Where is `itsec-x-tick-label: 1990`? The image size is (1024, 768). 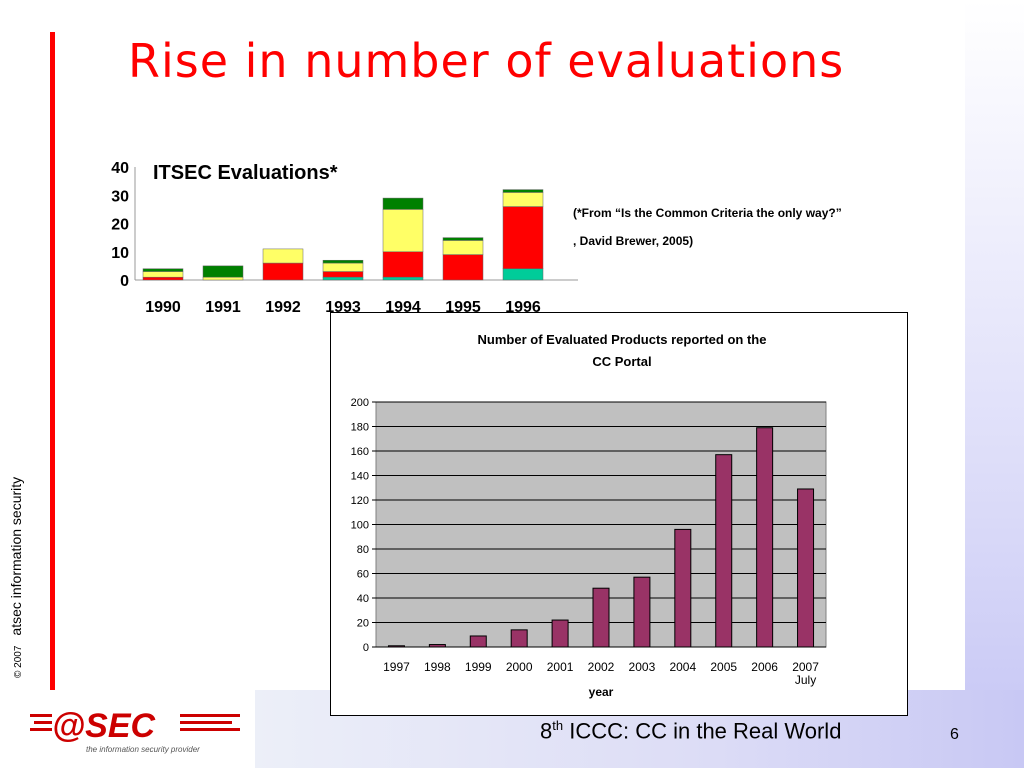 itsec-x-tick-label: 1990 is located at coordinates (163, 307).